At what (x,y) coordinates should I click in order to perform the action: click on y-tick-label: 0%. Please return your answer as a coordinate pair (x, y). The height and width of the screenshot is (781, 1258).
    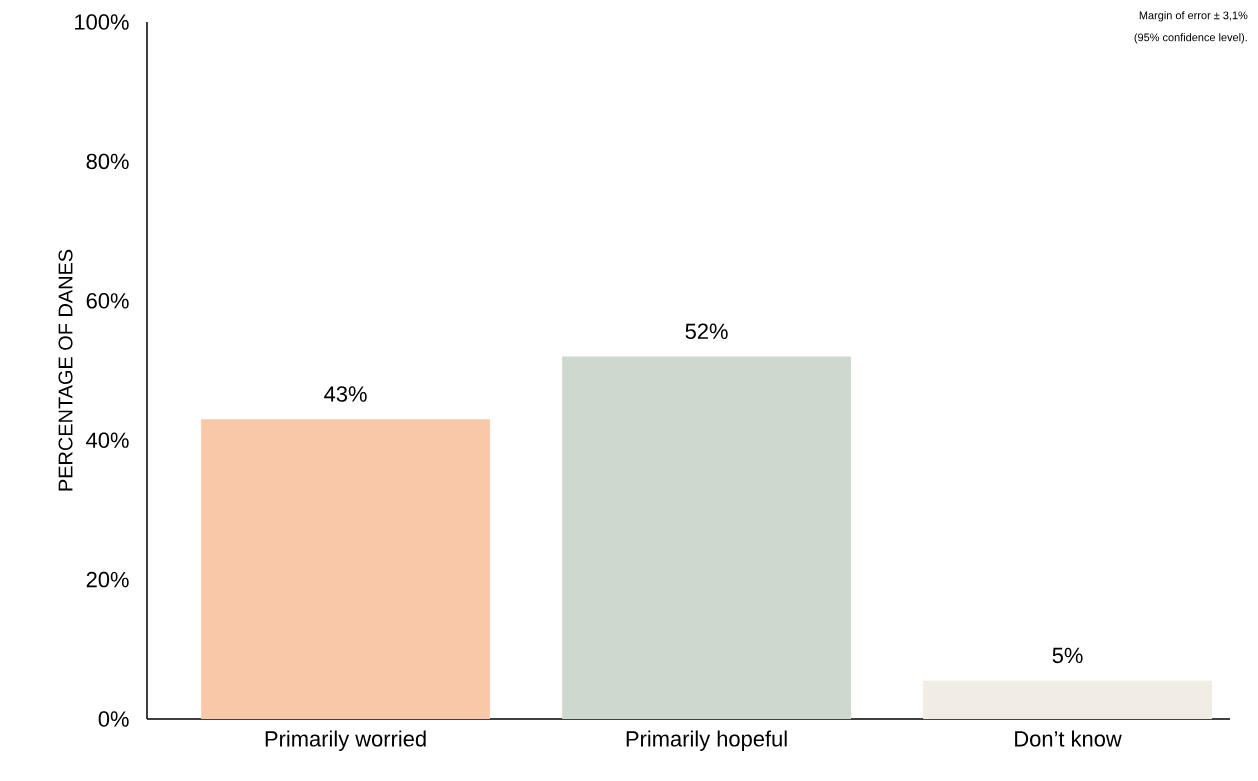
    Looking at the image, I should click on (113, 719).